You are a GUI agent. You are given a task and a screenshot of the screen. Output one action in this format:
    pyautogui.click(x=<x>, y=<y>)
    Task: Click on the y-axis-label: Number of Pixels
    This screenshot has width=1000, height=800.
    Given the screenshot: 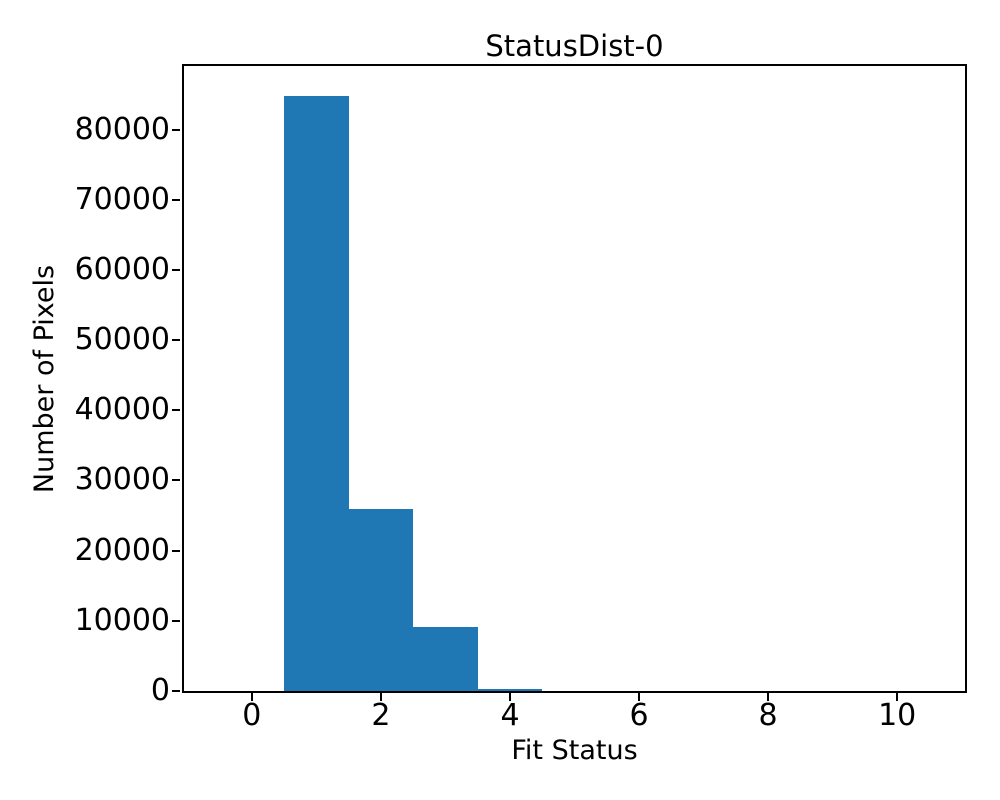 What is the action you would take?
    pyautogui.click(x=45, y=379)
    